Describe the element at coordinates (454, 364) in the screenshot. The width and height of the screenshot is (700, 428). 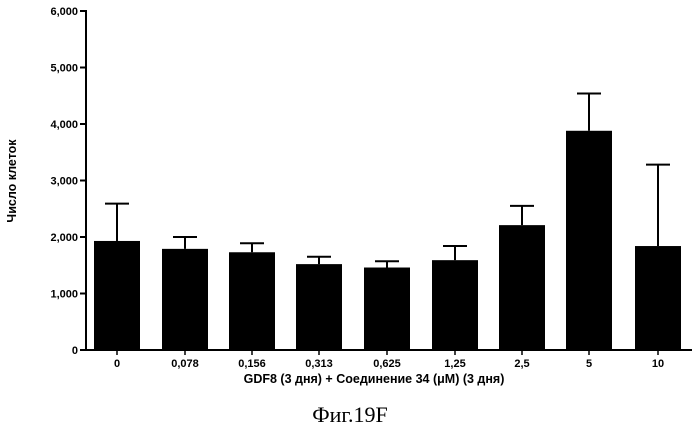
I see `x-tick-label: 1,25` at that location.